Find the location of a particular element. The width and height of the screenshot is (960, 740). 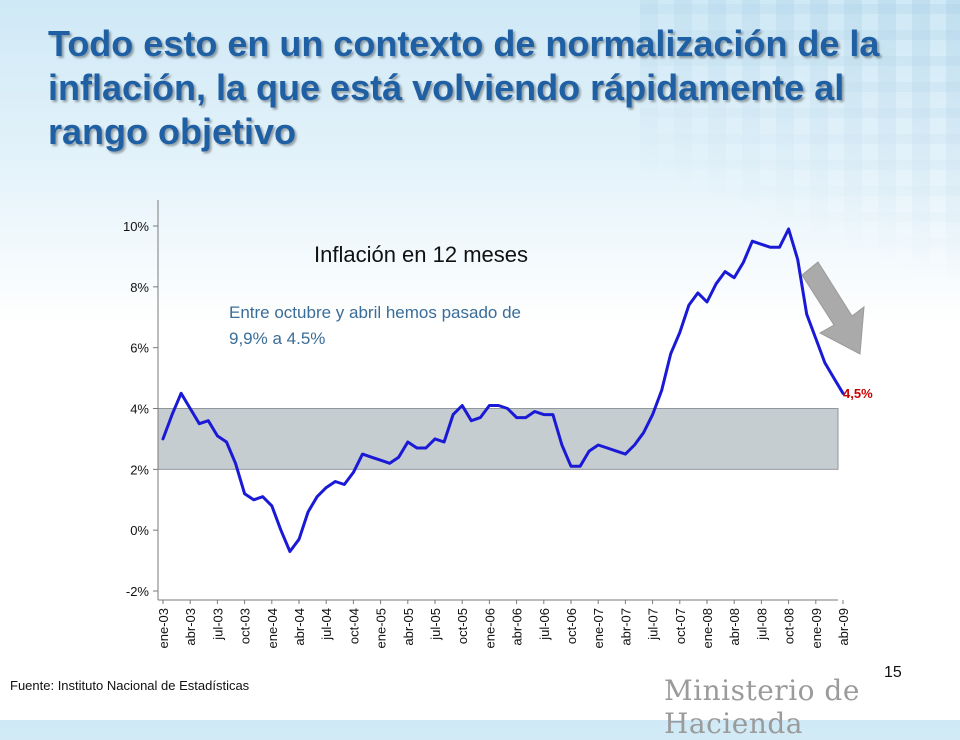

y-tick-label: 10% is located at coordinates (136, 226).